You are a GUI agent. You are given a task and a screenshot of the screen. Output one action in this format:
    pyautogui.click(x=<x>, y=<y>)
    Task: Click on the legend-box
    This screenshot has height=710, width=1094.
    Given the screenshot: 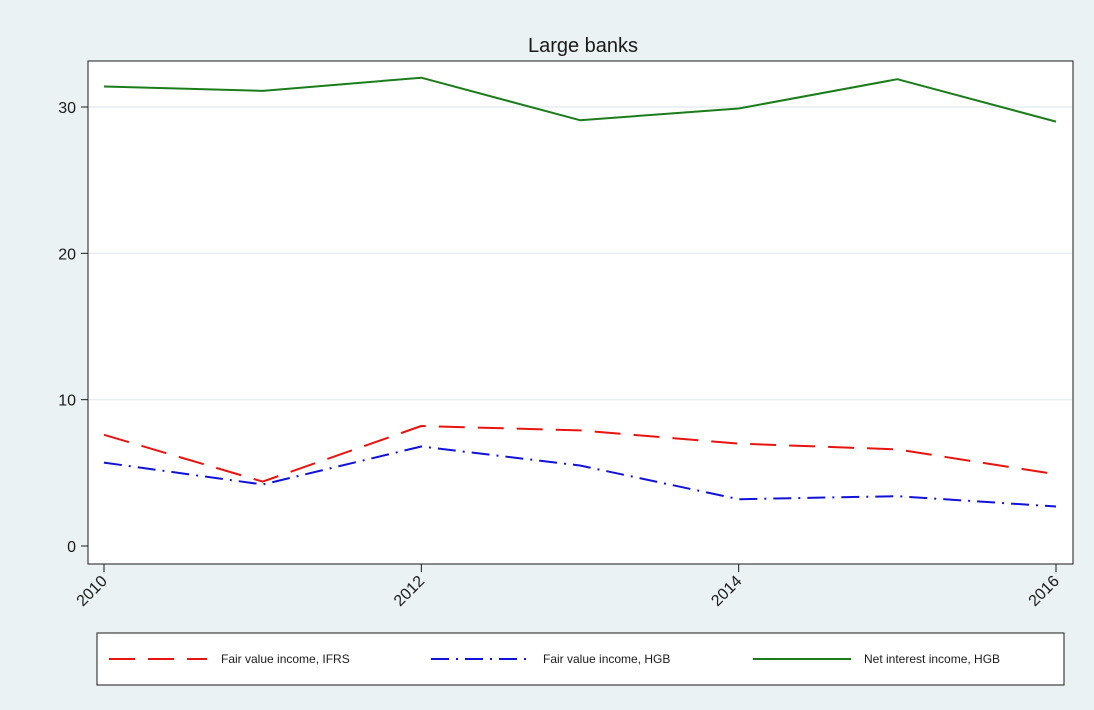 What is the action you would take?
    pyautogui.click(x=580, y=659)
    